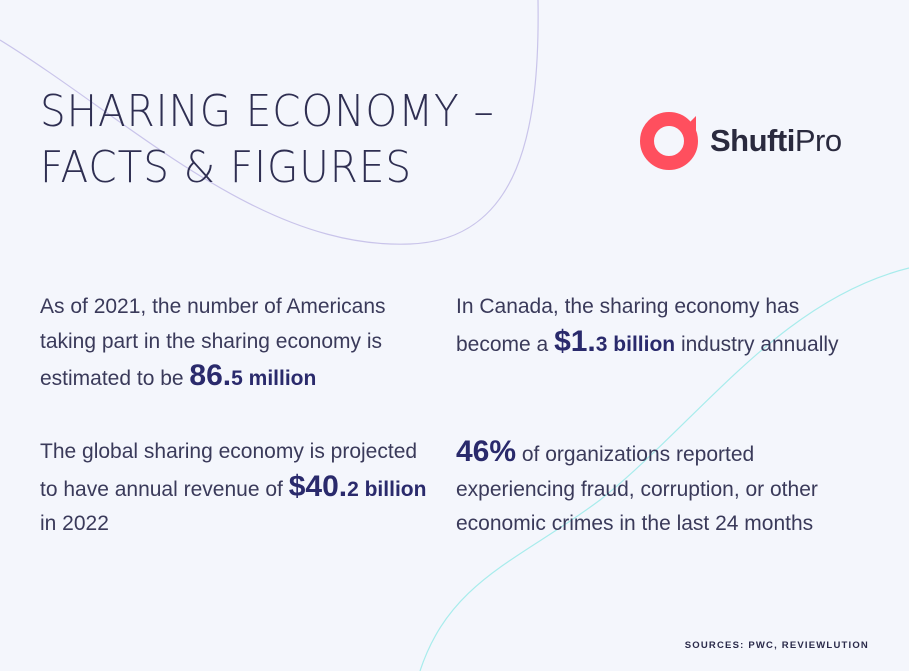 Image resolution: width=909 pixels, height=671 pixels. I want to click on page-title: SHARING ECONOMY – FACTS & FIGURES, so click(267, 140).